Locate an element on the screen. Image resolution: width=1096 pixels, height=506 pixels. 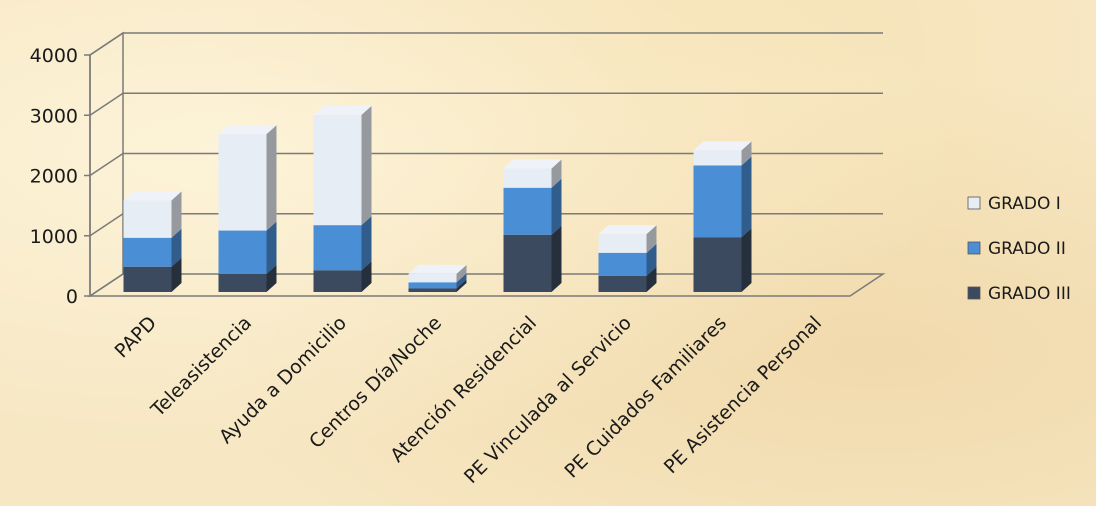
x-tick-label: Teleasistencia is located at coordinates (201, 367).